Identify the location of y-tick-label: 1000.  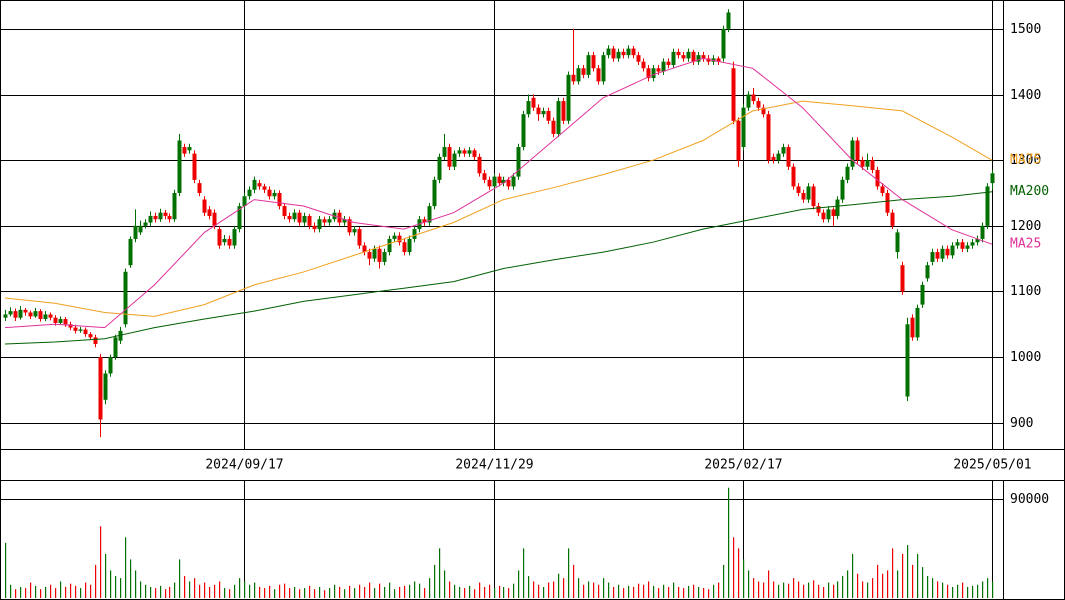
(1025, 357).